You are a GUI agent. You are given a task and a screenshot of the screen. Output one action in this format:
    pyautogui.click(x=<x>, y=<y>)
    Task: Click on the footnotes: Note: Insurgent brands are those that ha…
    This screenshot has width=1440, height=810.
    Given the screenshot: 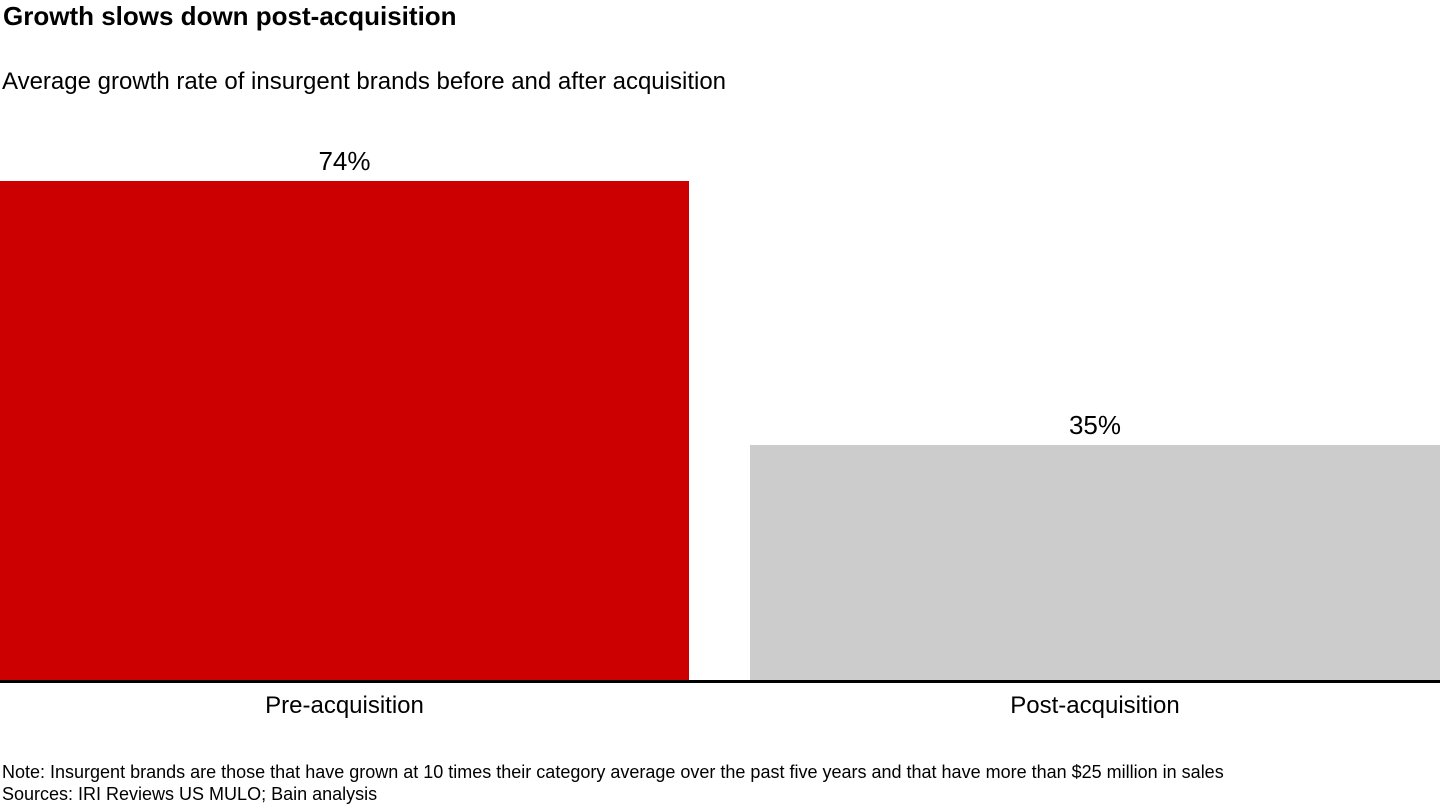 What is the action you would take?
    pyautogui.click(x=613, y=783)
    